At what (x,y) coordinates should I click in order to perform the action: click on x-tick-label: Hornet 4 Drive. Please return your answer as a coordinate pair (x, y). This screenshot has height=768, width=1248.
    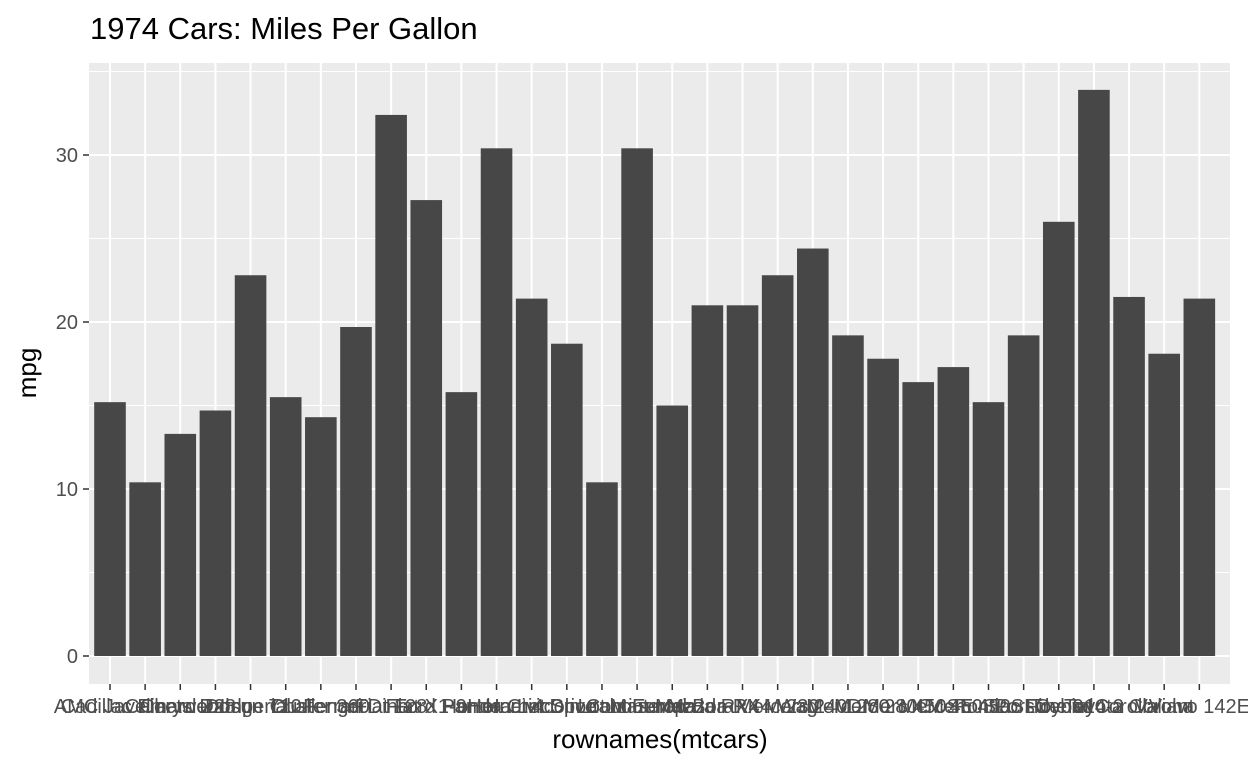
    Looking at the image, I should click on (531, 707).